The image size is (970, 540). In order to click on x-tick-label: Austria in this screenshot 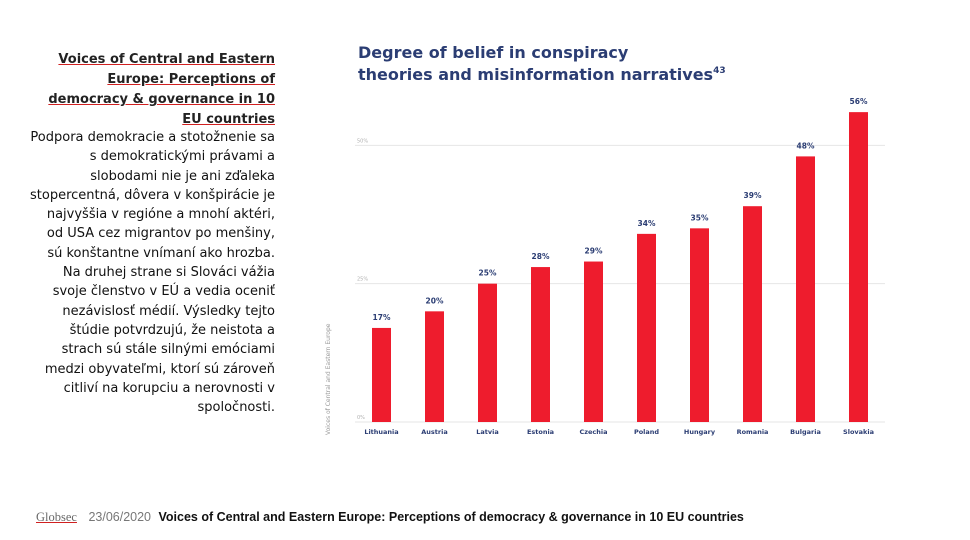, I will do `click(434, 432)`.